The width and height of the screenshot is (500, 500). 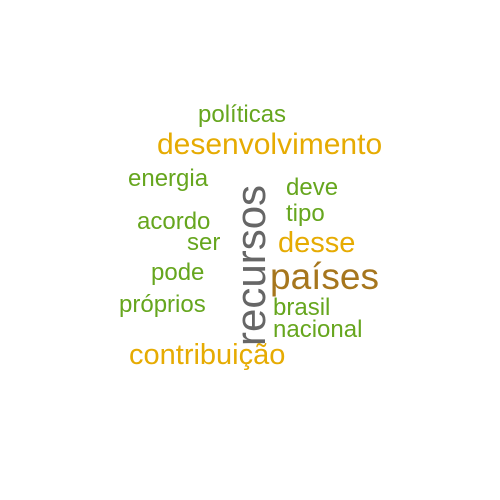 I want to click on word-energia: energia, so click(x=168, y=178).